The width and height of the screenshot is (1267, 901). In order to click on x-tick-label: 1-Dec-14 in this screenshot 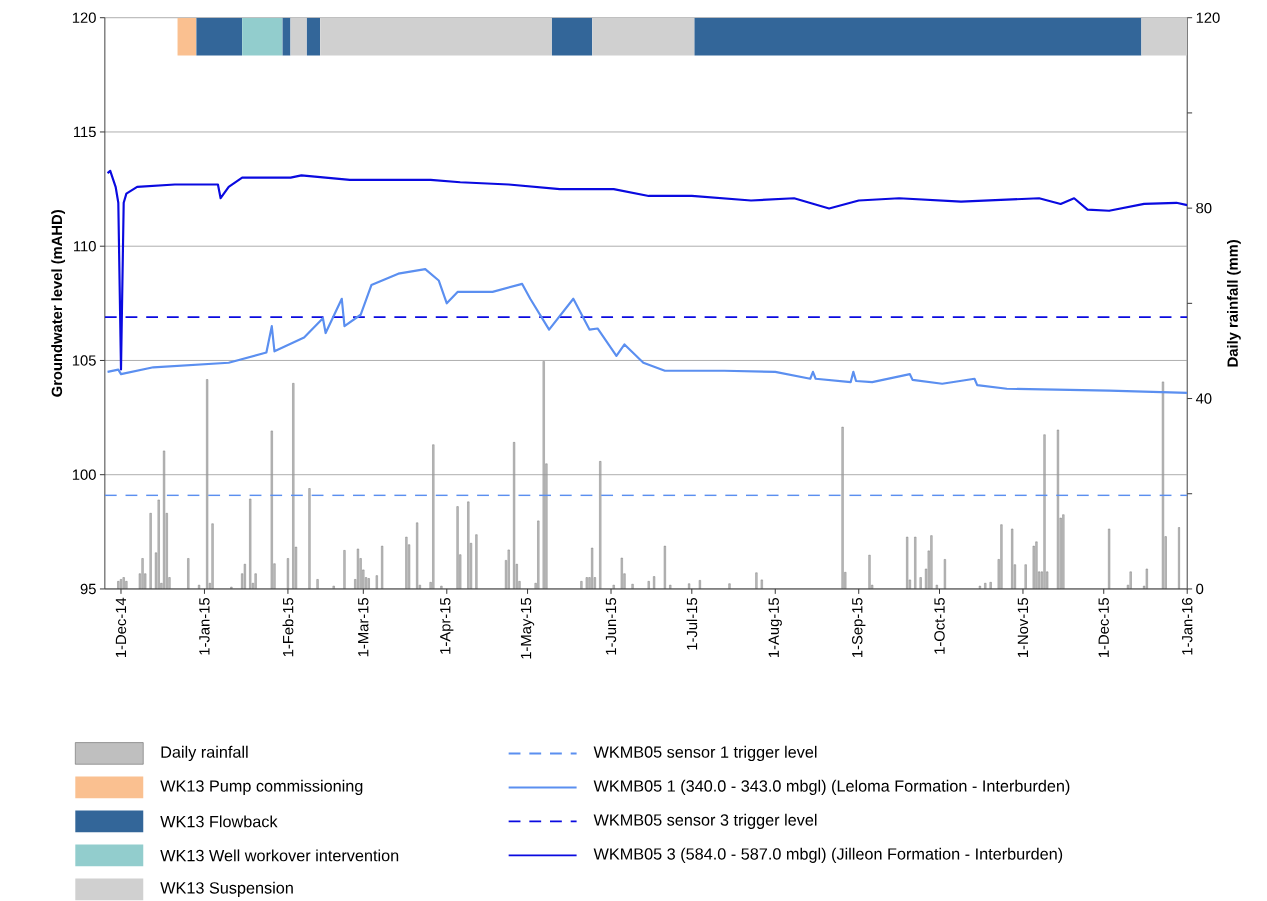, I will do `click(121, 627)`.